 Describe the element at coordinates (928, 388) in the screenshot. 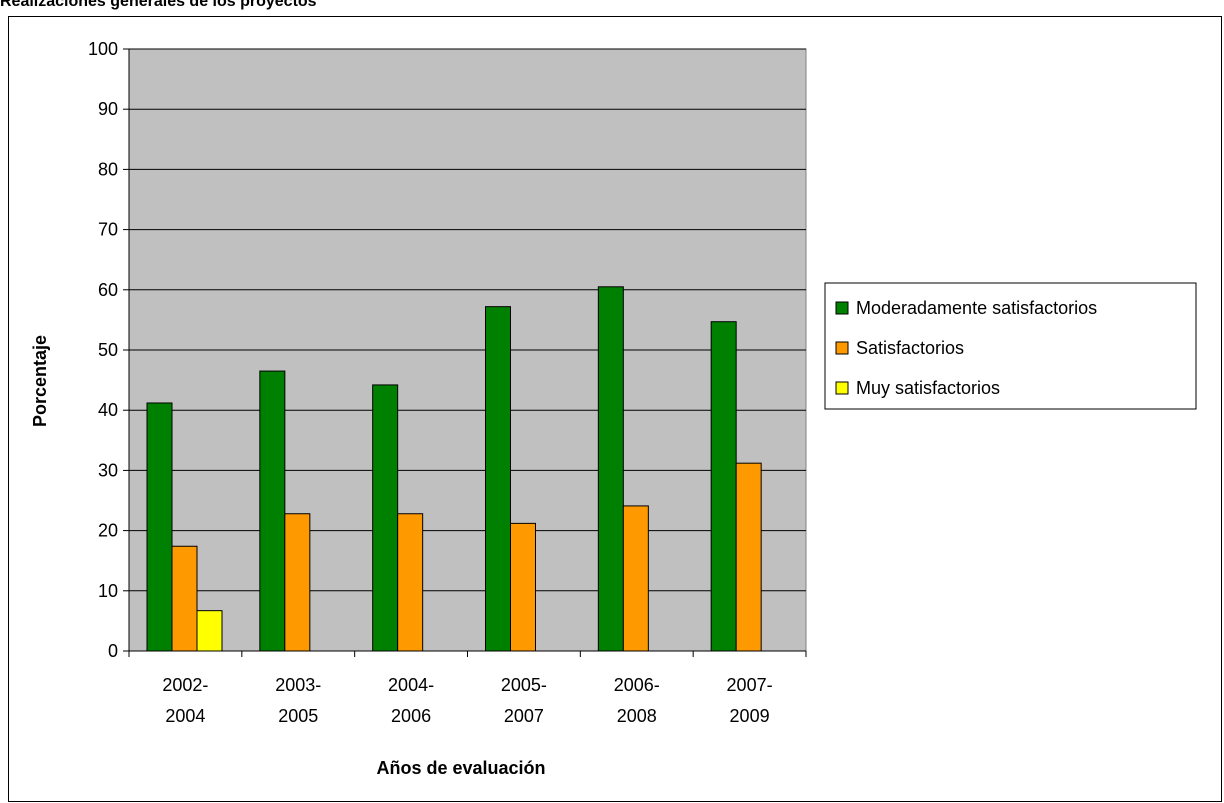

I see `legend-label: Muy satisfactorios` at that location.